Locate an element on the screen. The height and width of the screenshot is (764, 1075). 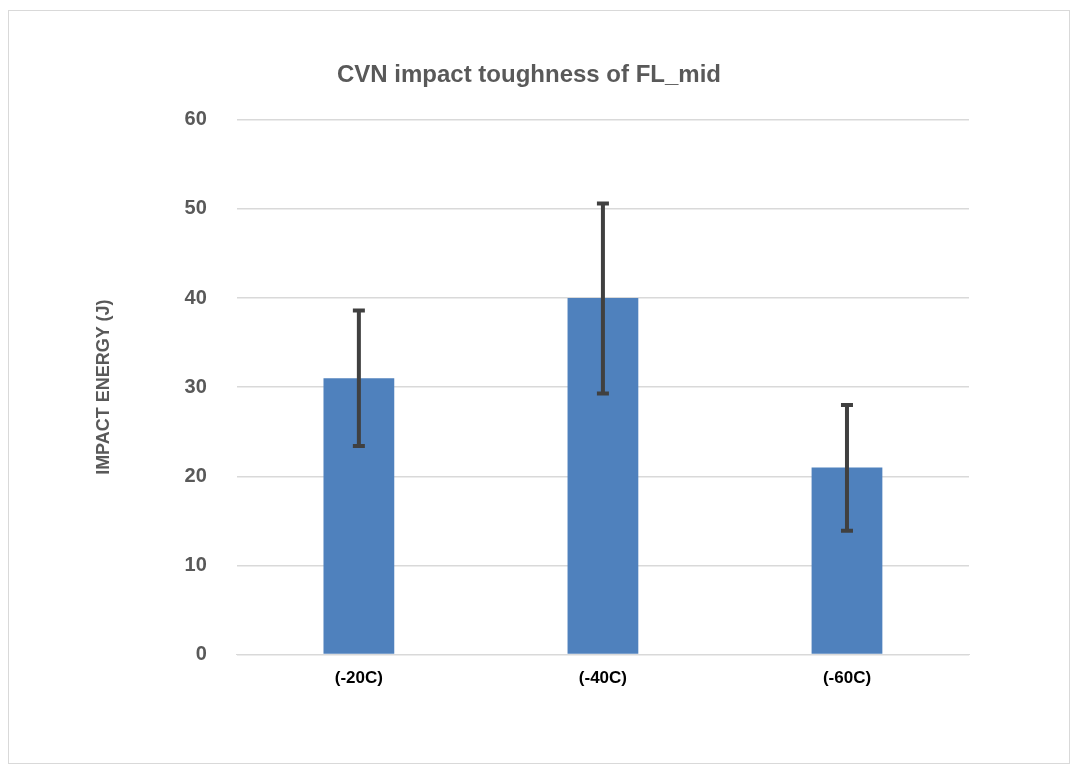
chart-title: CVN impact toughness of FL_mid is located at coordinates (529, 74).